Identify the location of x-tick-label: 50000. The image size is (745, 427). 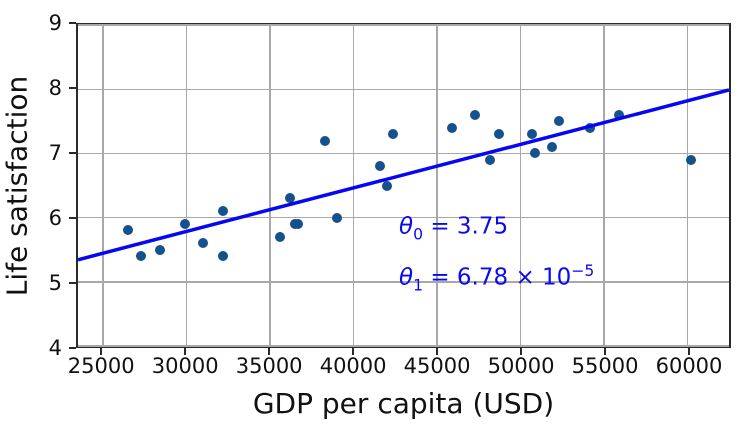
(521, 366).